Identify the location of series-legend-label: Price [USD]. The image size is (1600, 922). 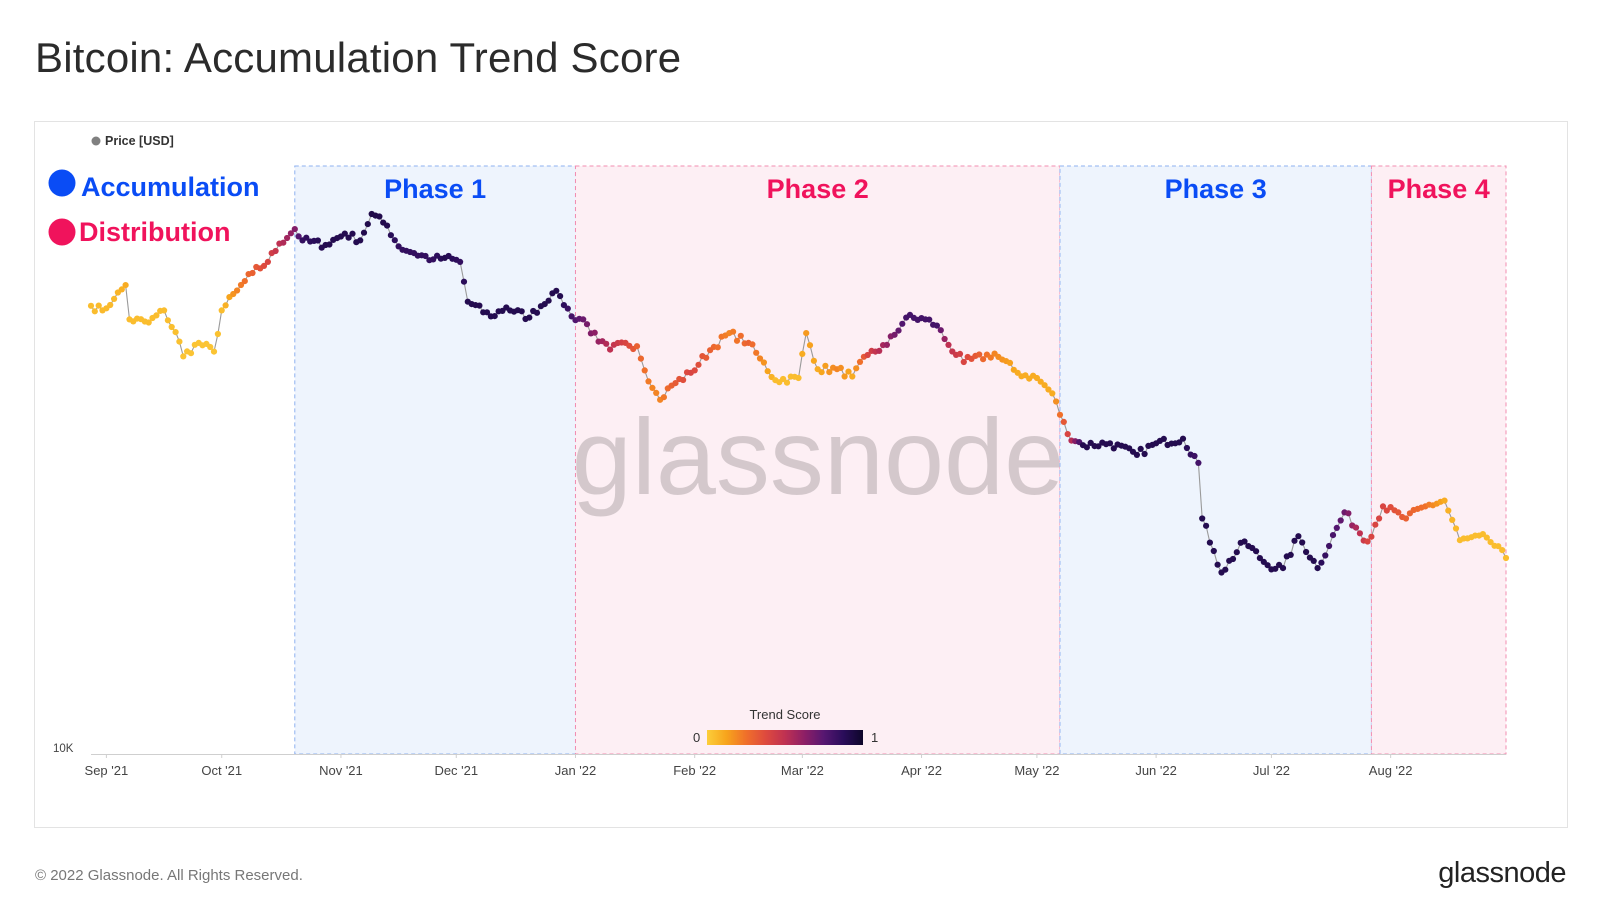
(139, 141).